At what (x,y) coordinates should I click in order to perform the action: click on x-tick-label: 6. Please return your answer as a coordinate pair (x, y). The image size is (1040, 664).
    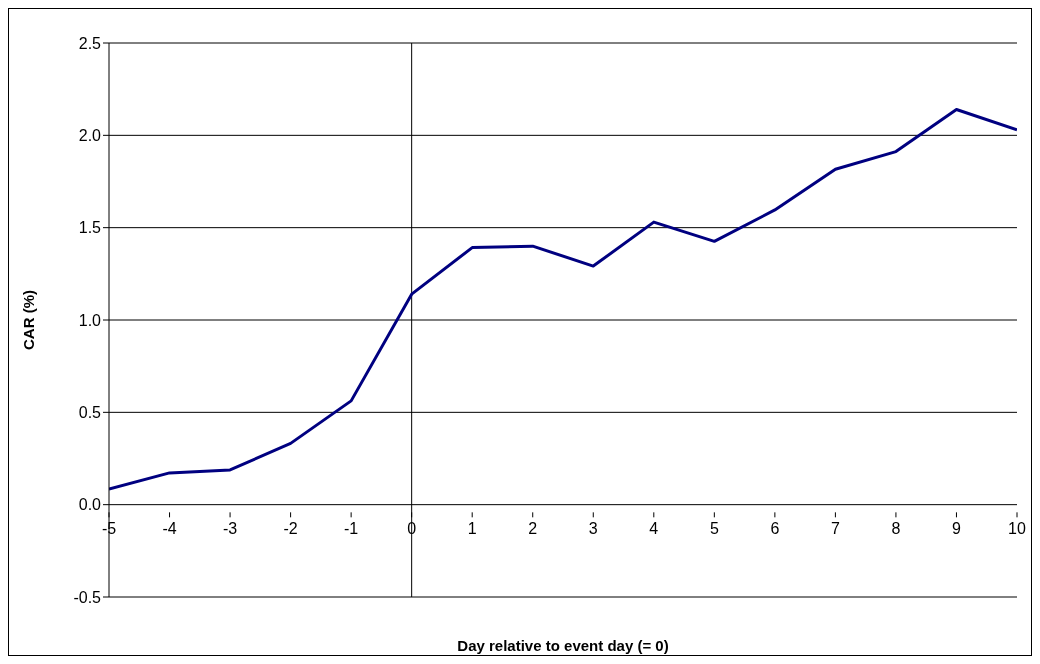
    Looking at the image, I should click on (775, 529).